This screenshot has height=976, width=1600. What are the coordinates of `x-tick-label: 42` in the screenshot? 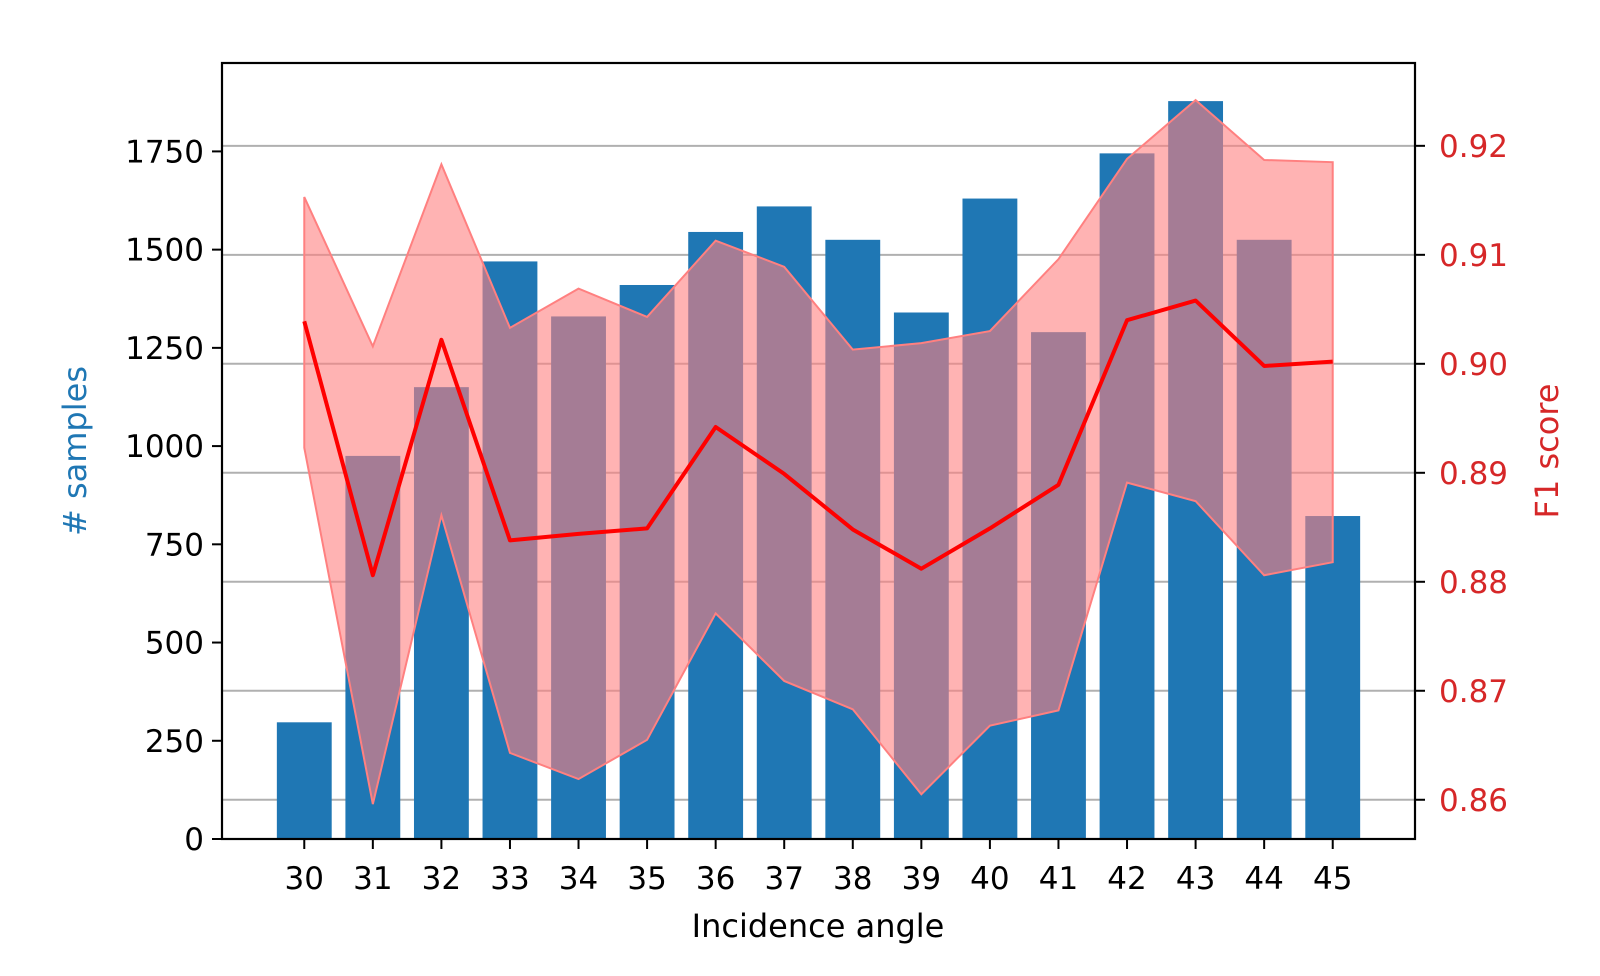 It's located at (1126, 879).